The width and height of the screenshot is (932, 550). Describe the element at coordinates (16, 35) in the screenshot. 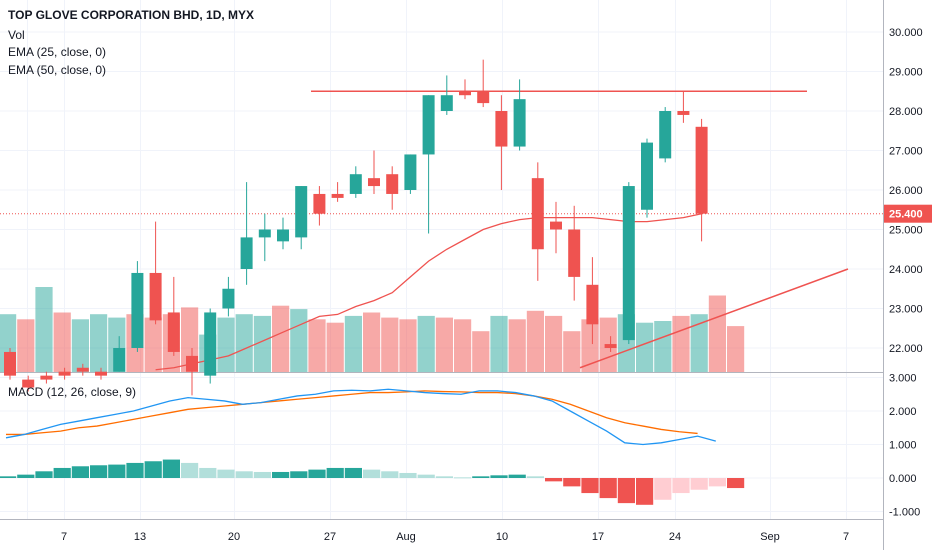

I see `legend-vol: Vol` at that location.